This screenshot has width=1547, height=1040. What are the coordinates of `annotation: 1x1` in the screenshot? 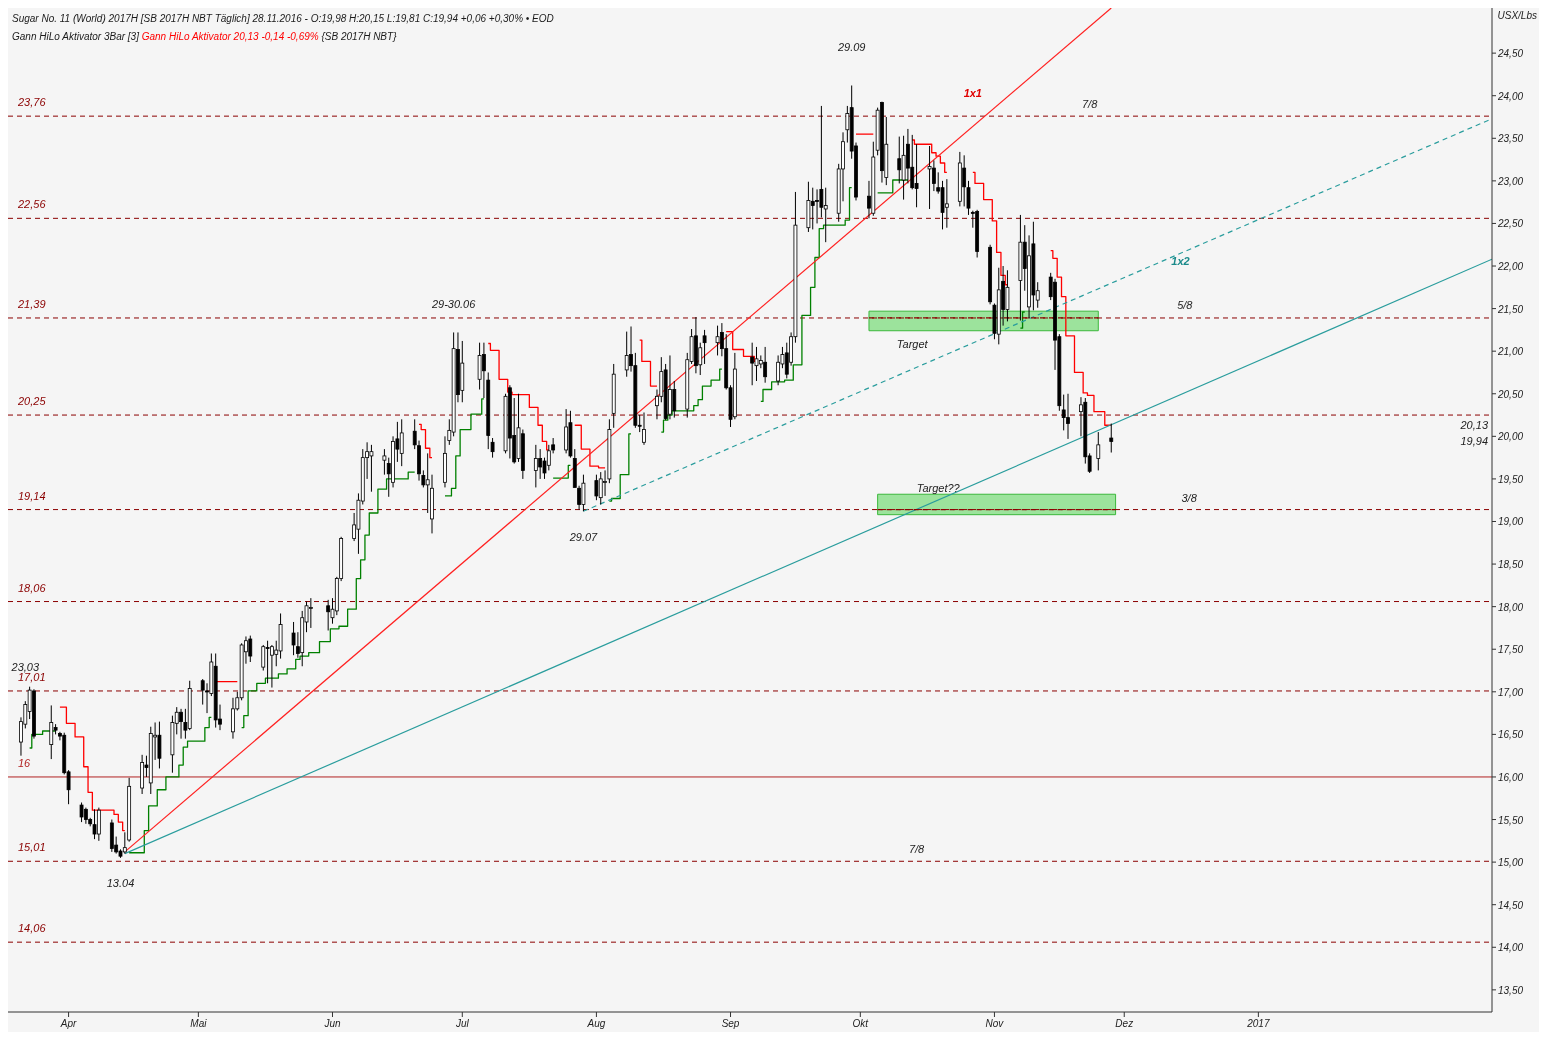 It's located at (972, 93).